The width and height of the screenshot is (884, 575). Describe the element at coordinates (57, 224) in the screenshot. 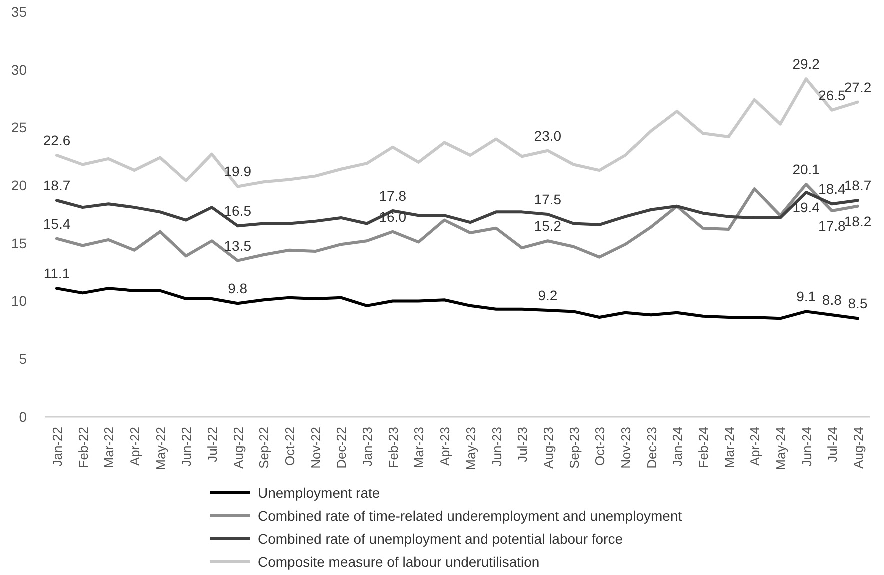

I see `data-label: 15.4` at that location.